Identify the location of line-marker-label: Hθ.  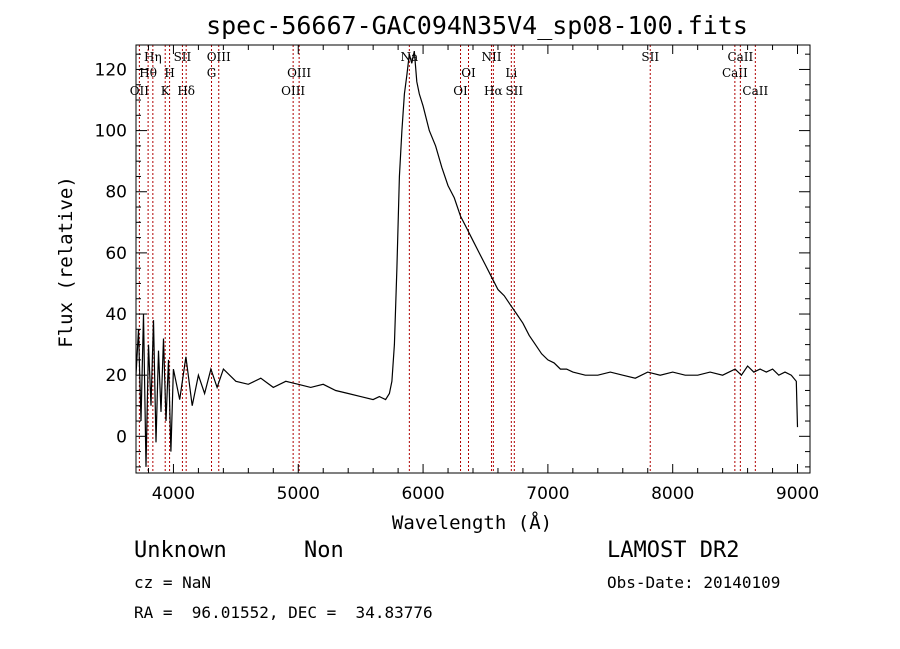
(148, 73).